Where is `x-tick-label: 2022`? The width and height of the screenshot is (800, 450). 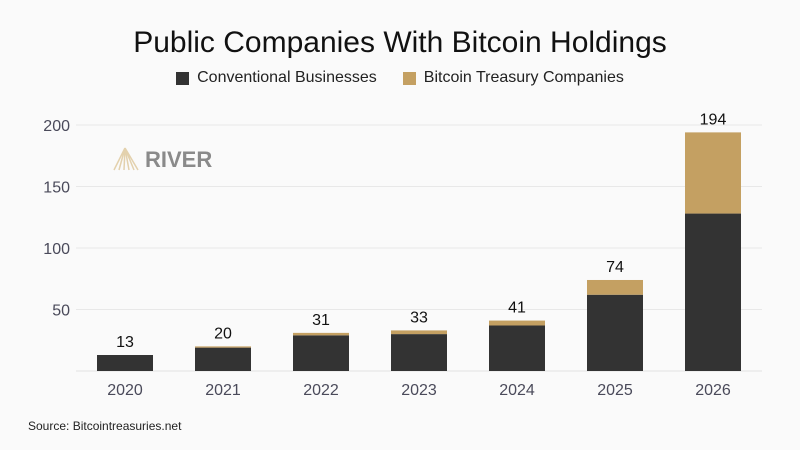
x-tick-label: 2022 is located at coordinates (321, 390).